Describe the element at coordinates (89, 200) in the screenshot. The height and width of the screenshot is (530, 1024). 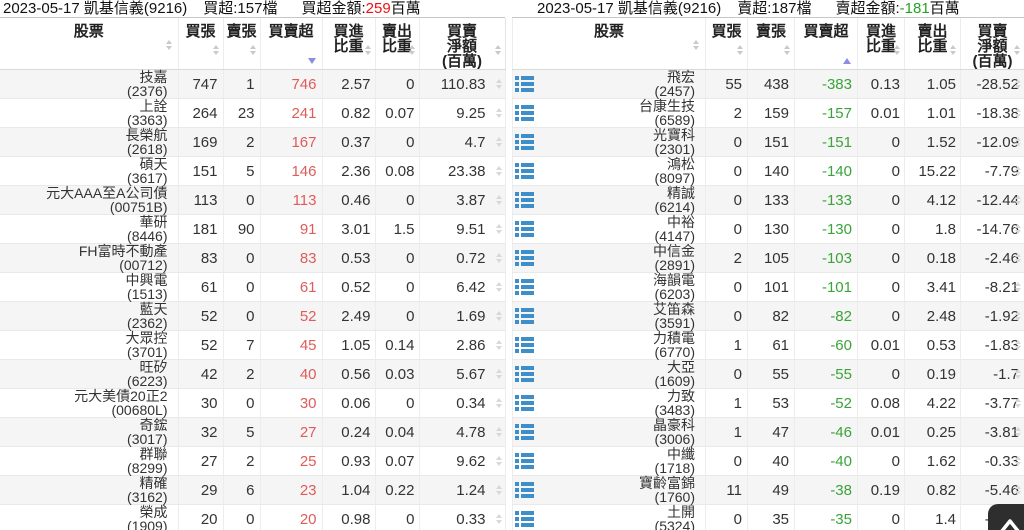
I see `stock-cell: 元大AAA至A公司債 (00751B)` at that location.